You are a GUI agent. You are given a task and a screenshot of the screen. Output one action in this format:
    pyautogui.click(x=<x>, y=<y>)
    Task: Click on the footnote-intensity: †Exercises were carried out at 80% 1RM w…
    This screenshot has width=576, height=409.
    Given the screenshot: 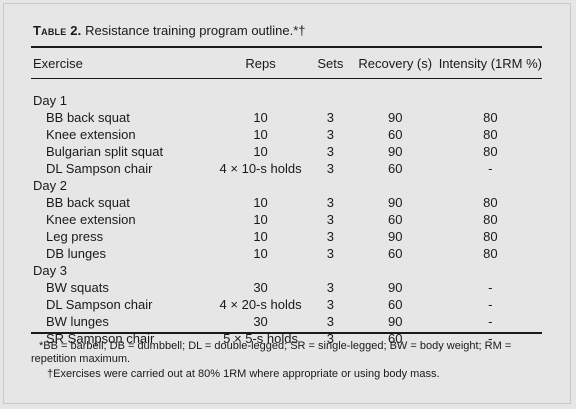 What is the action you would take?
    pyautogui.click(x=243, y=374)
    